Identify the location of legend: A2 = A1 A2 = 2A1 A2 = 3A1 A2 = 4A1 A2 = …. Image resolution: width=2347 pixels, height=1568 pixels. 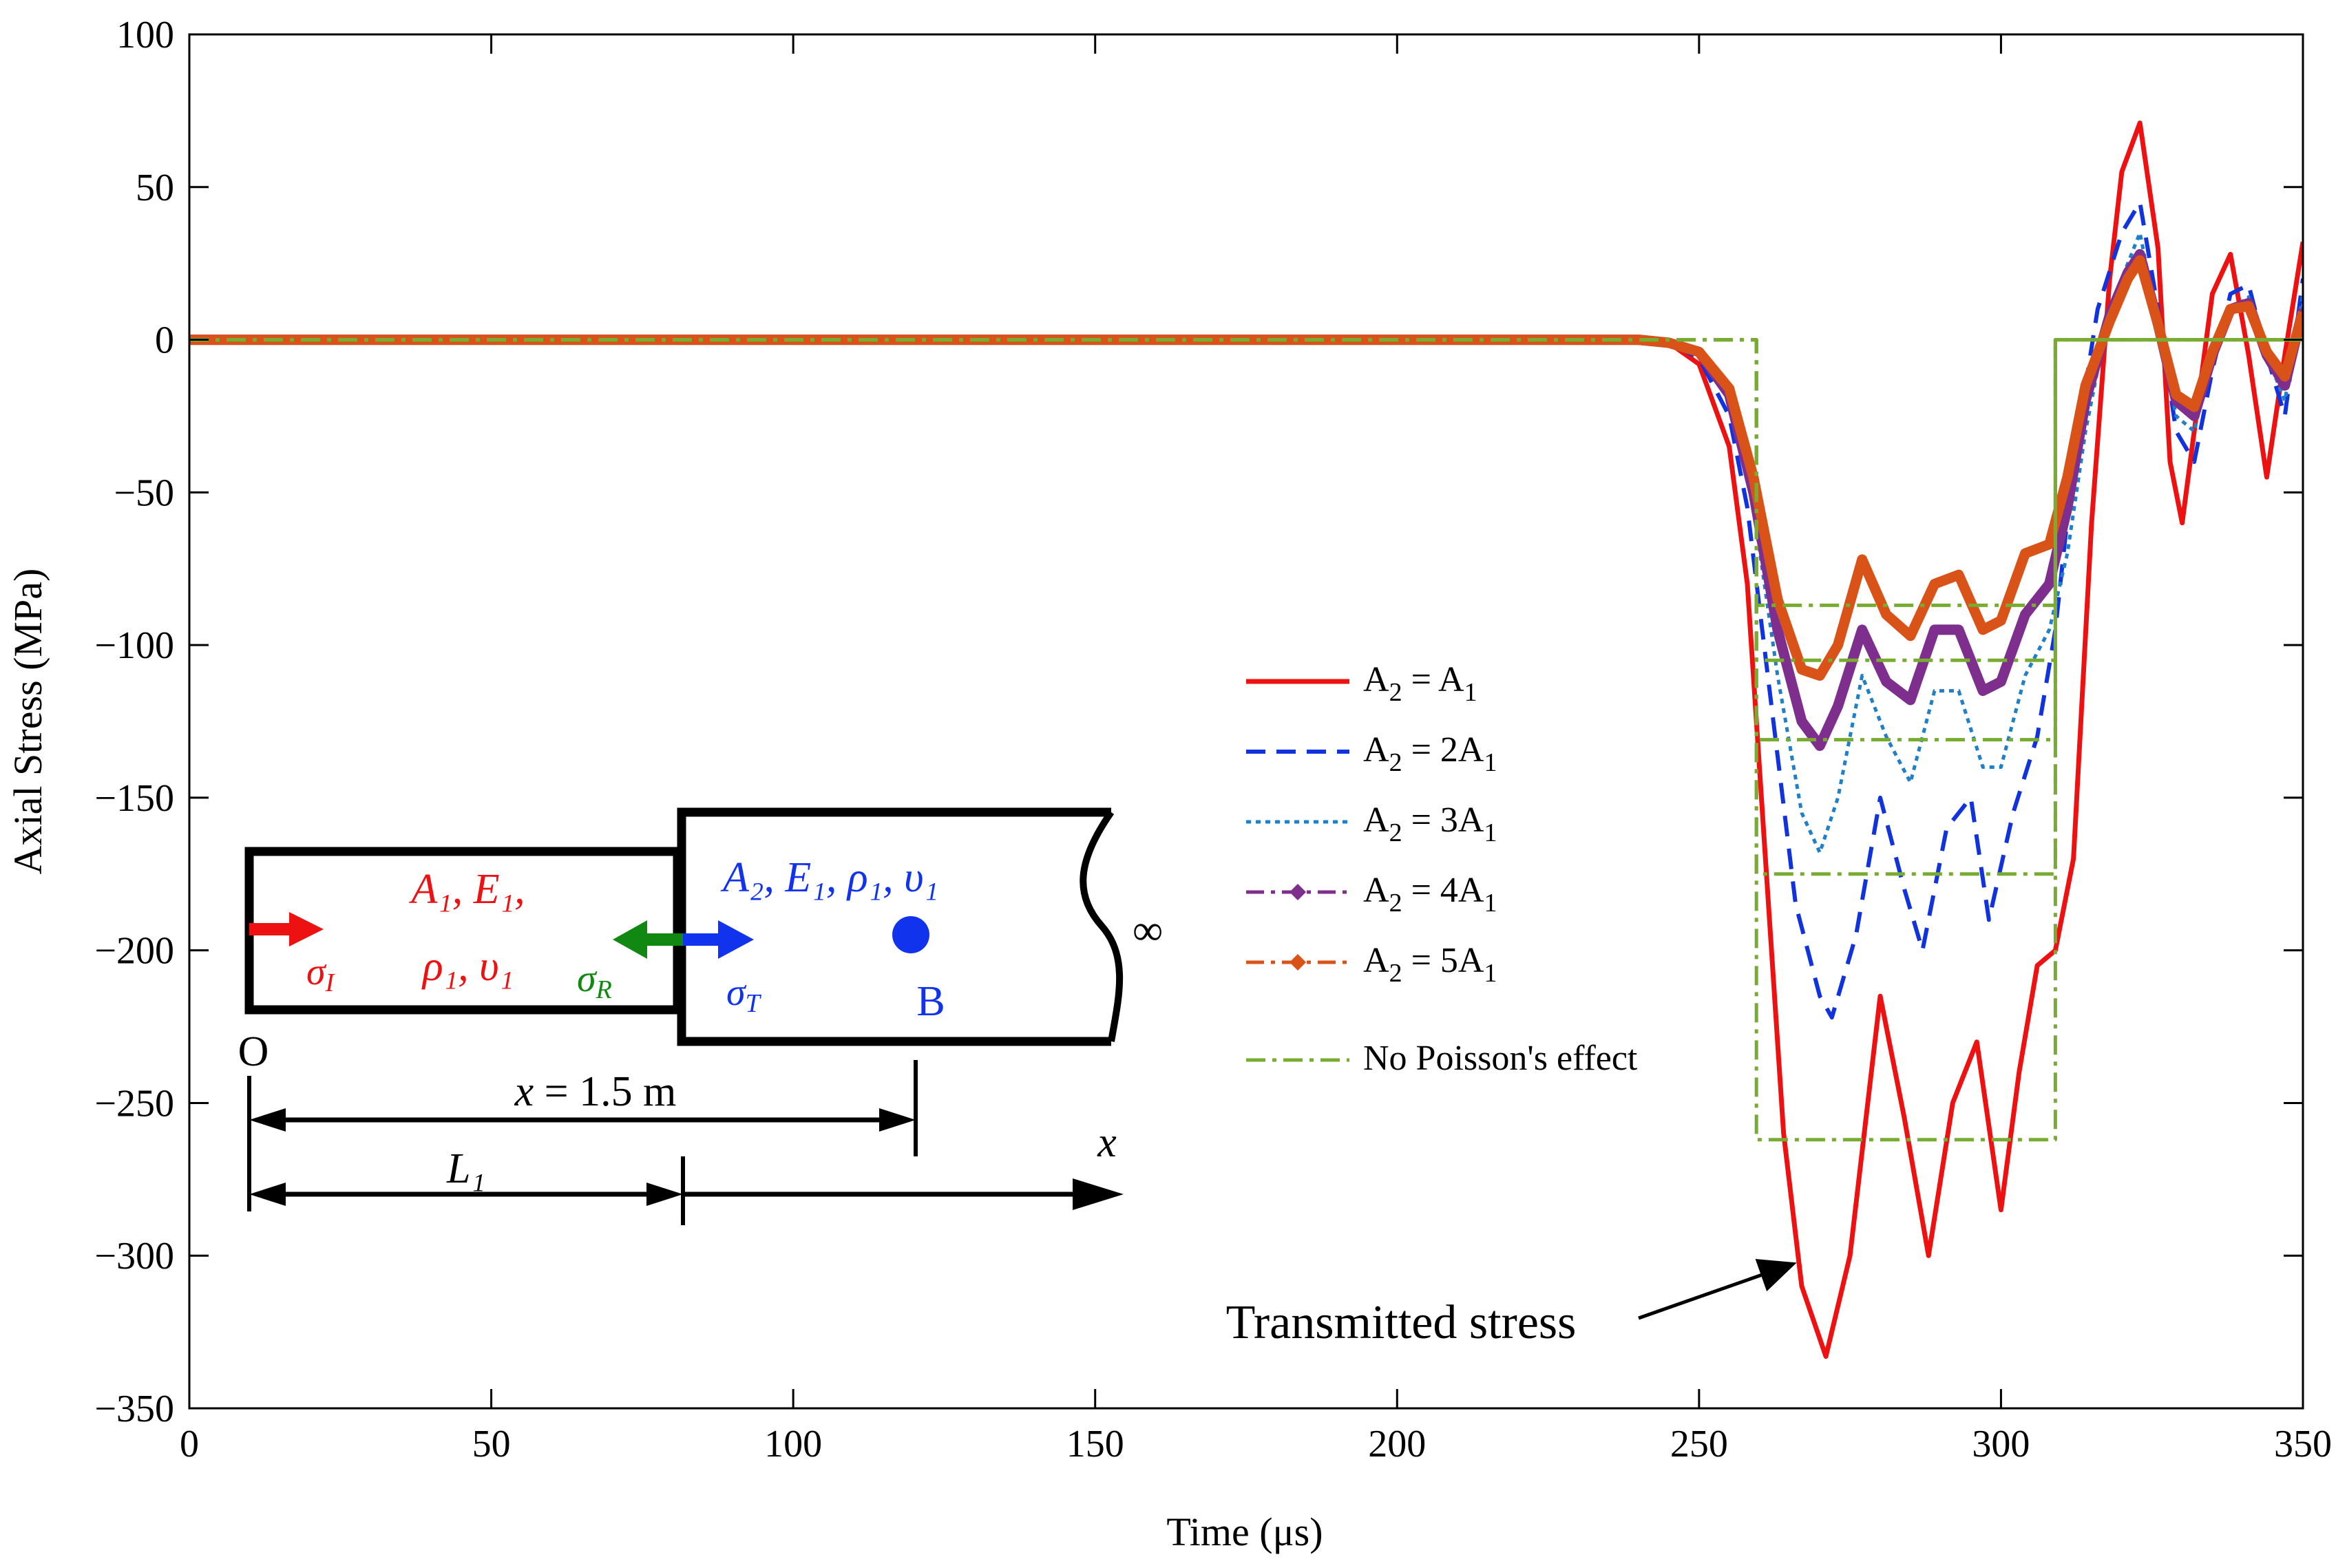
(1469, 870).